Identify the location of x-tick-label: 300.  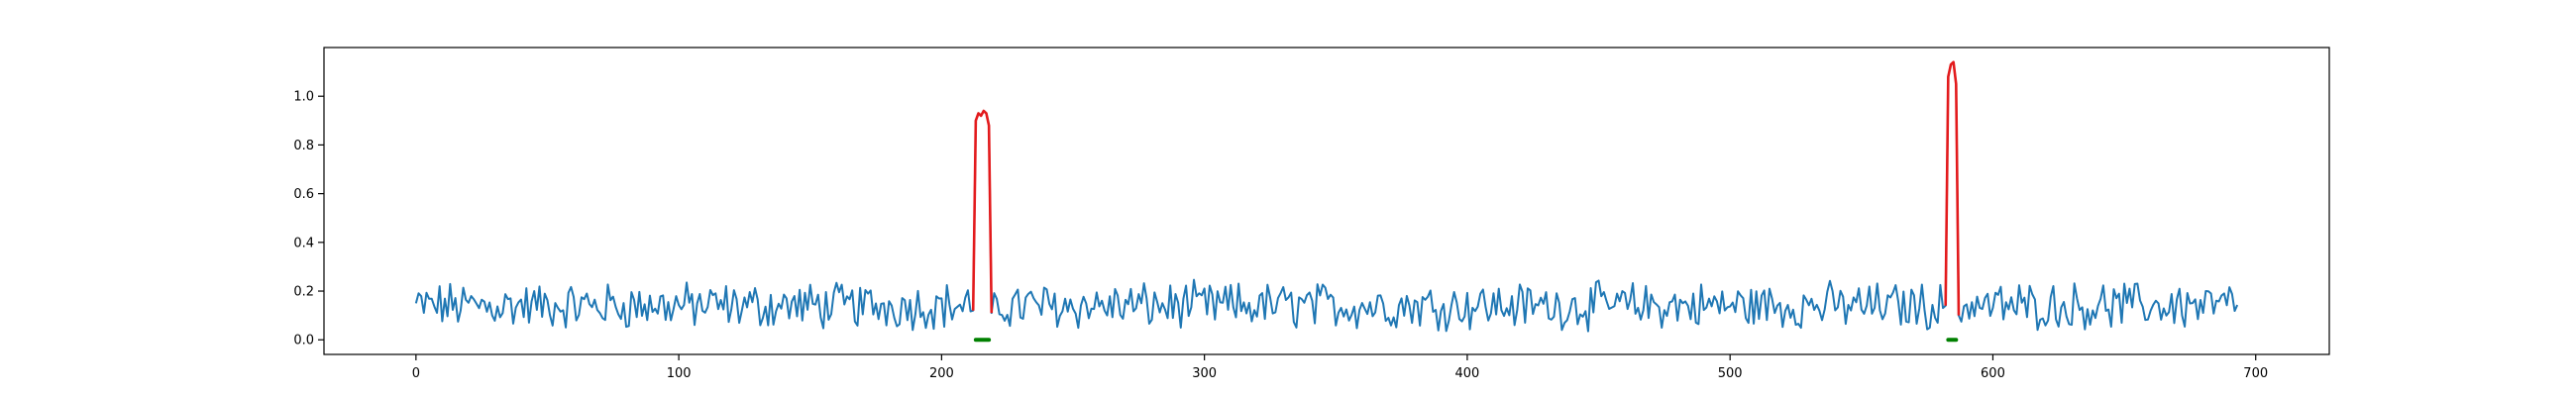
(1204, 374).